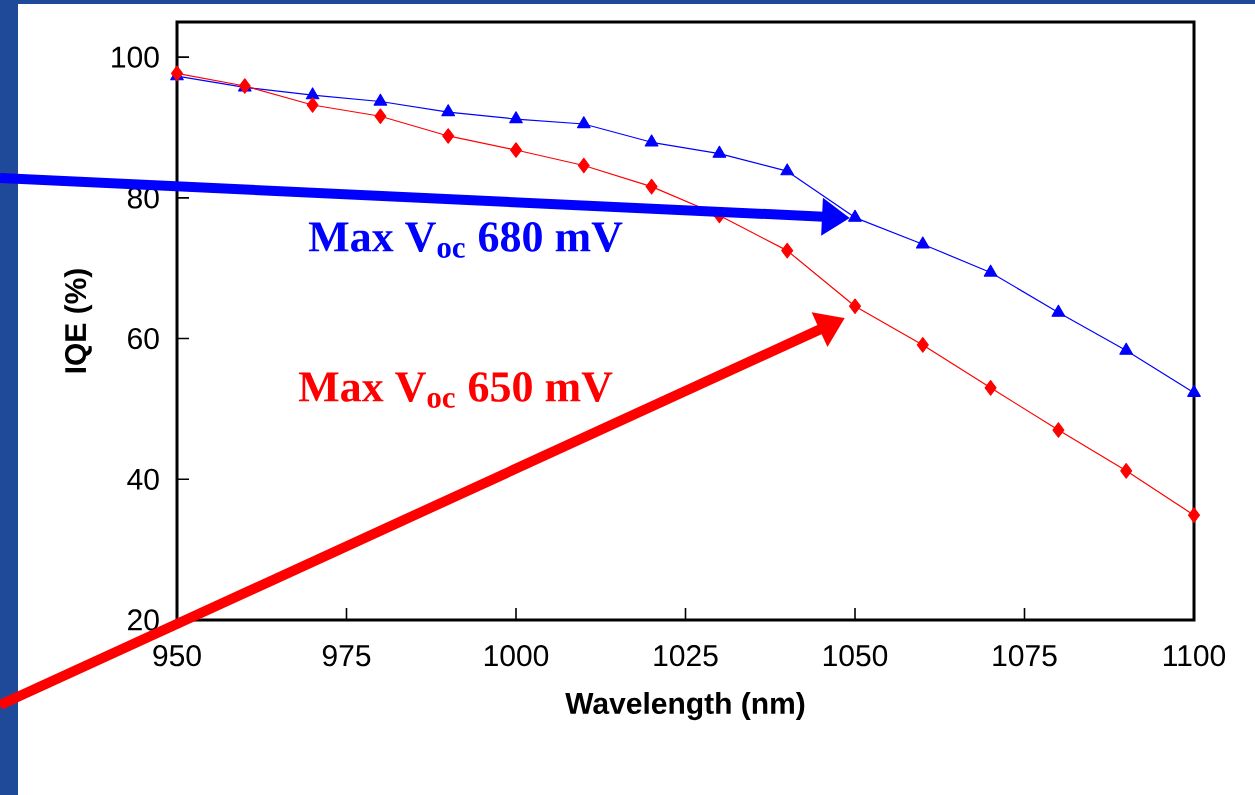 This screenshot has height=795, width=1255. Describe the element at coordinates (685, 706) in the screenshot. I see `x-axis-title: Wavelength (nm)` at that location.